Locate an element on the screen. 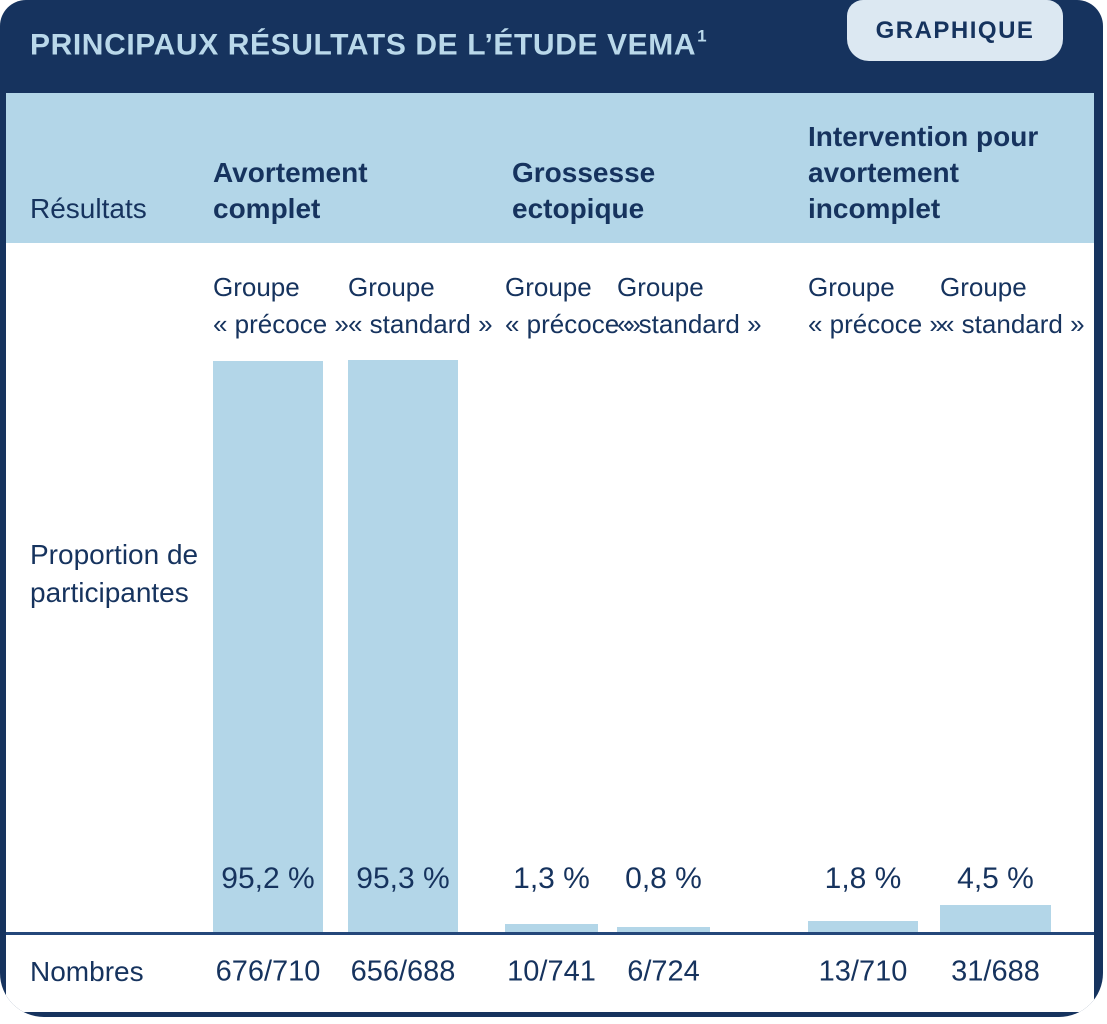  count-avortement-standard: 656/688 is located at coordinates (403, 971).